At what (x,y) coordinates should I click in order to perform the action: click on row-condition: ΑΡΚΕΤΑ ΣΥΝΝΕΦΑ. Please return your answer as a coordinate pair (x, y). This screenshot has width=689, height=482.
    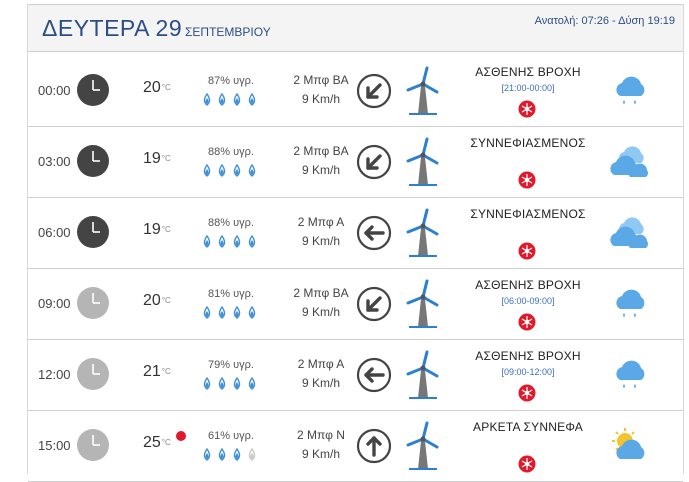
    Looking at the image, I should click on (528, 427).